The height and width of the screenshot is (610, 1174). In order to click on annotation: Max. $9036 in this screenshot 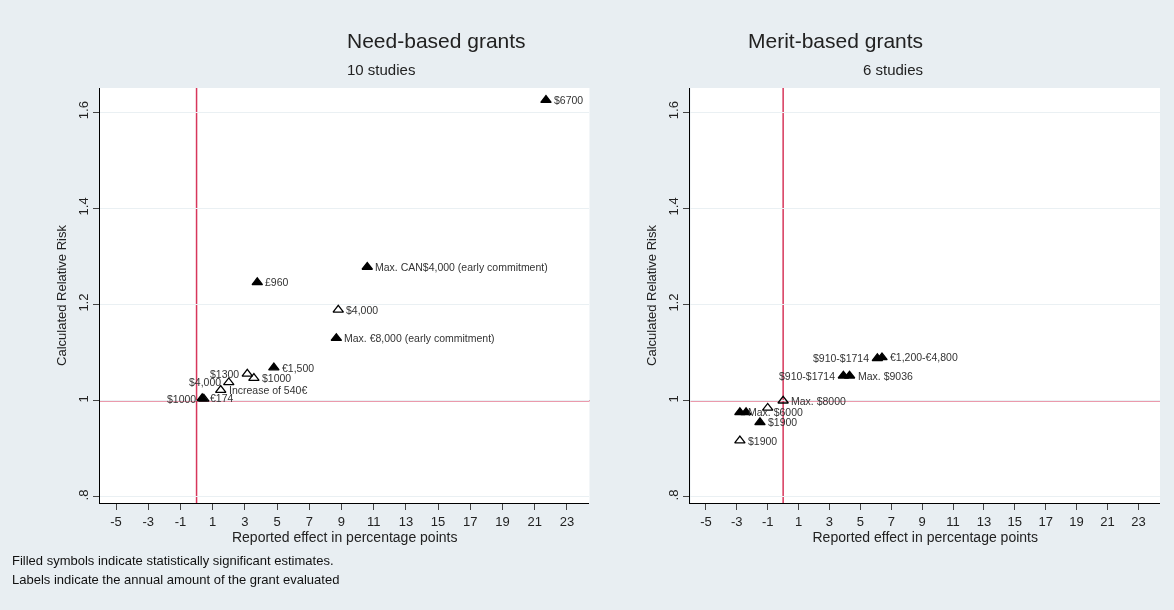, I will do `click(886, 376)`.